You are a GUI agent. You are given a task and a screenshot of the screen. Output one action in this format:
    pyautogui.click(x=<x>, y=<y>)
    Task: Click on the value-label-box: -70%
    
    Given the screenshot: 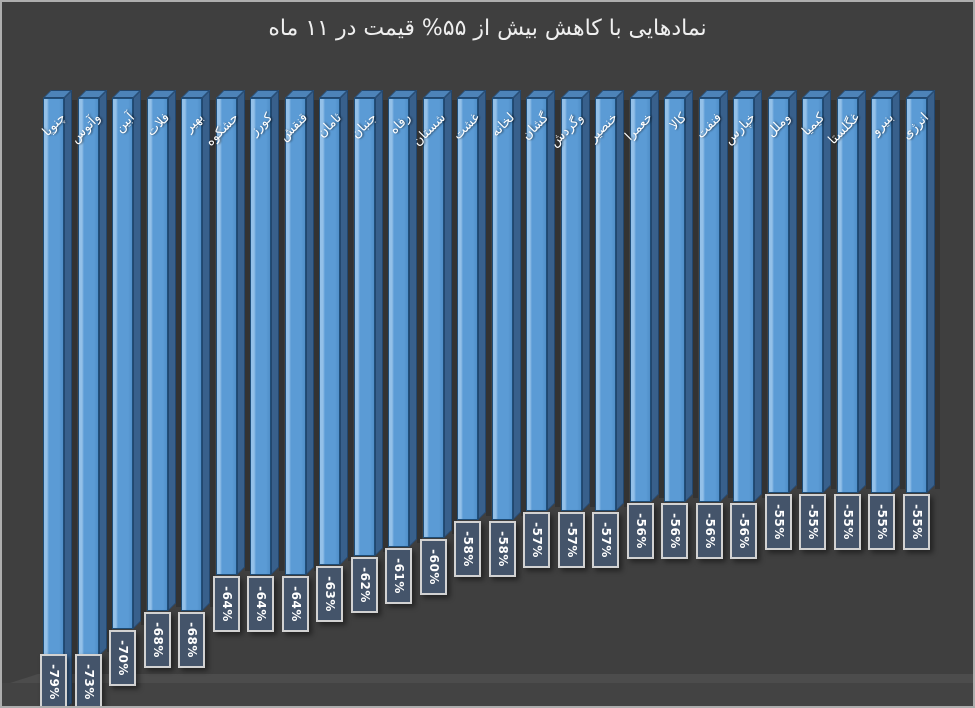 What is the action you would take?
    pyautogui.click(x=122, y=658)
    